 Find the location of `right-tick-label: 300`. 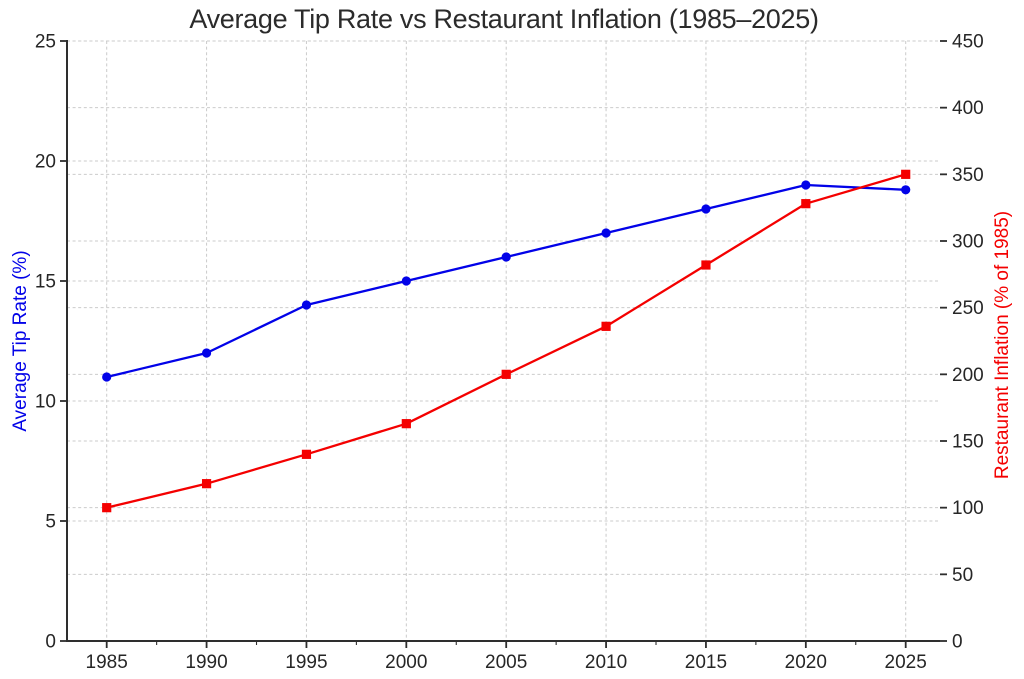

right-tick-label: 300 is located at coordinates (968, 242).